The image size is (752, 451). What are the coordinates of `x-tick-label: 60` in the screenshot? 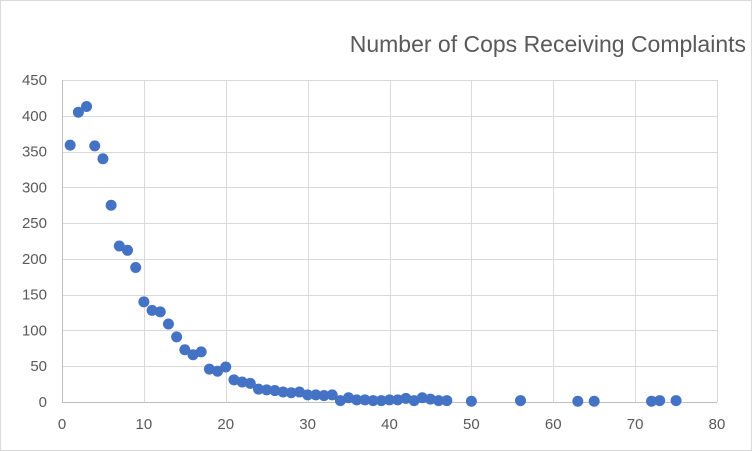 It's located at (553, 424).